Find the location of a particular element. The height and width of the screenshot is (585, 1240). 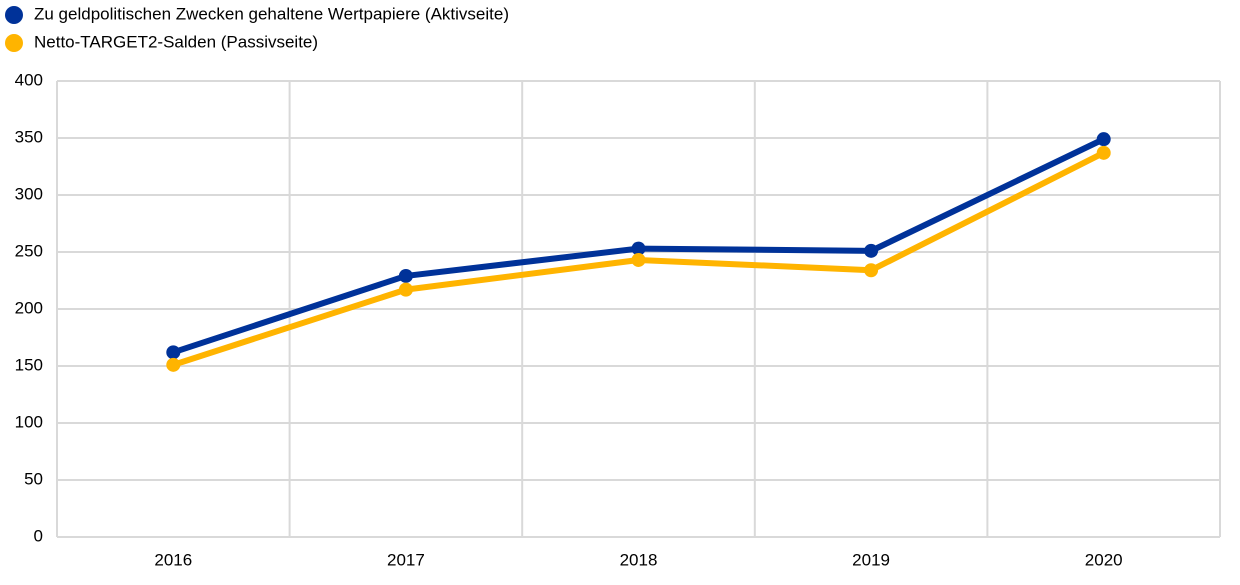

y-tick-label: 350 is located at coordinates (29, 136).